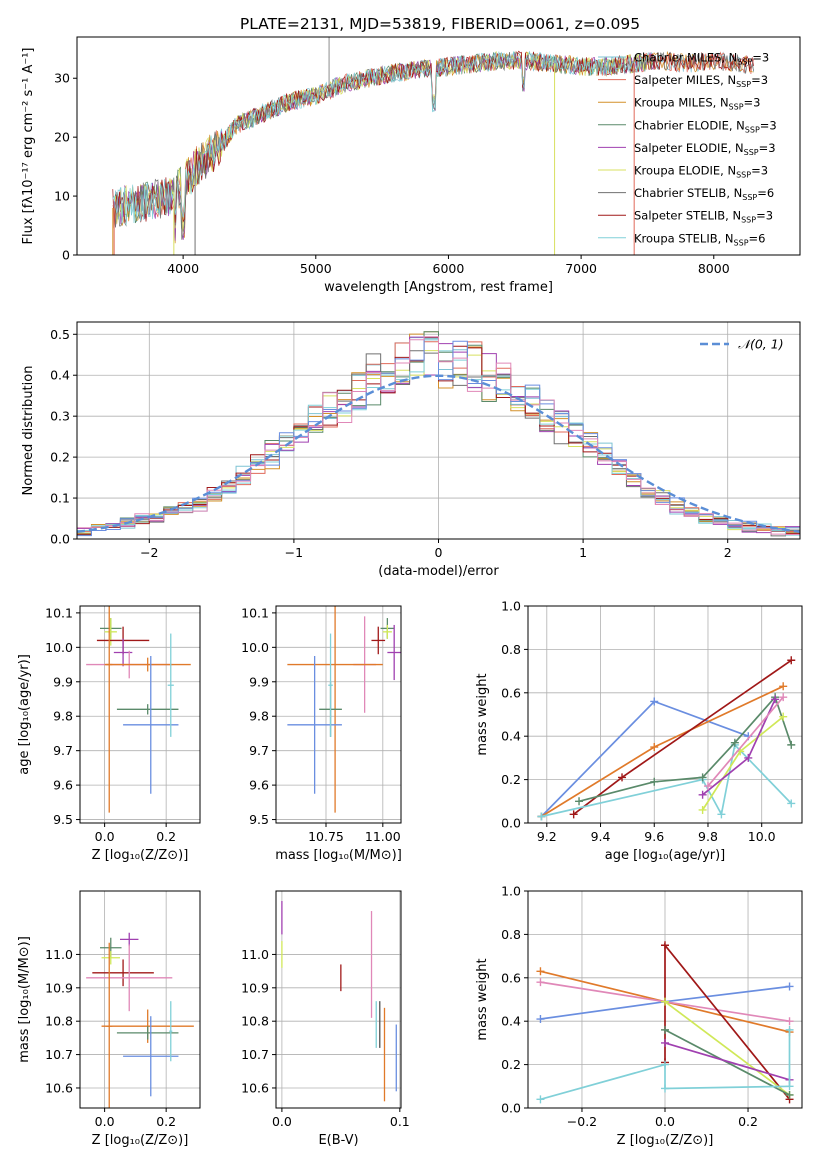 Image resolution: width=819 pixels, height=1174 pixels. Describe the element at coordinates (439, 552) in the screenshot. I see `x-tick-label: 0` at that location.